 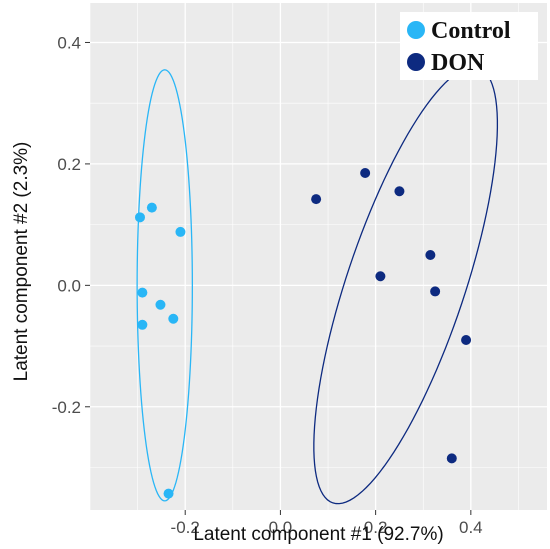 What do you see at coordinates (458, 63) in the screenshot?
I see `legend-label-don: DON` at bounding box center [458, 63].